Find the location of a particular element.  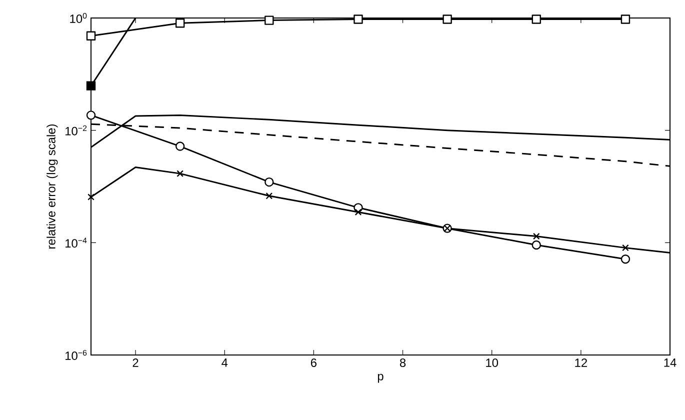

x-tick-label: 4 is located at coordinates (225, 362).